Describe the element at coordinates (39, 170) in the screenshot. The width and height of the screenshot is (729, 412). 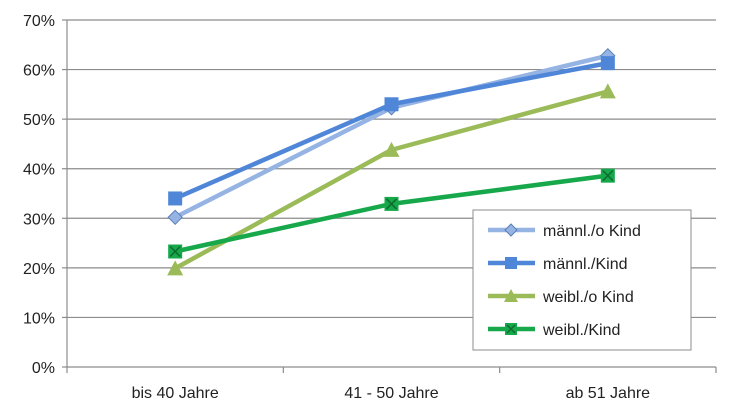
I see `y-tick-label: 40%` at that location.